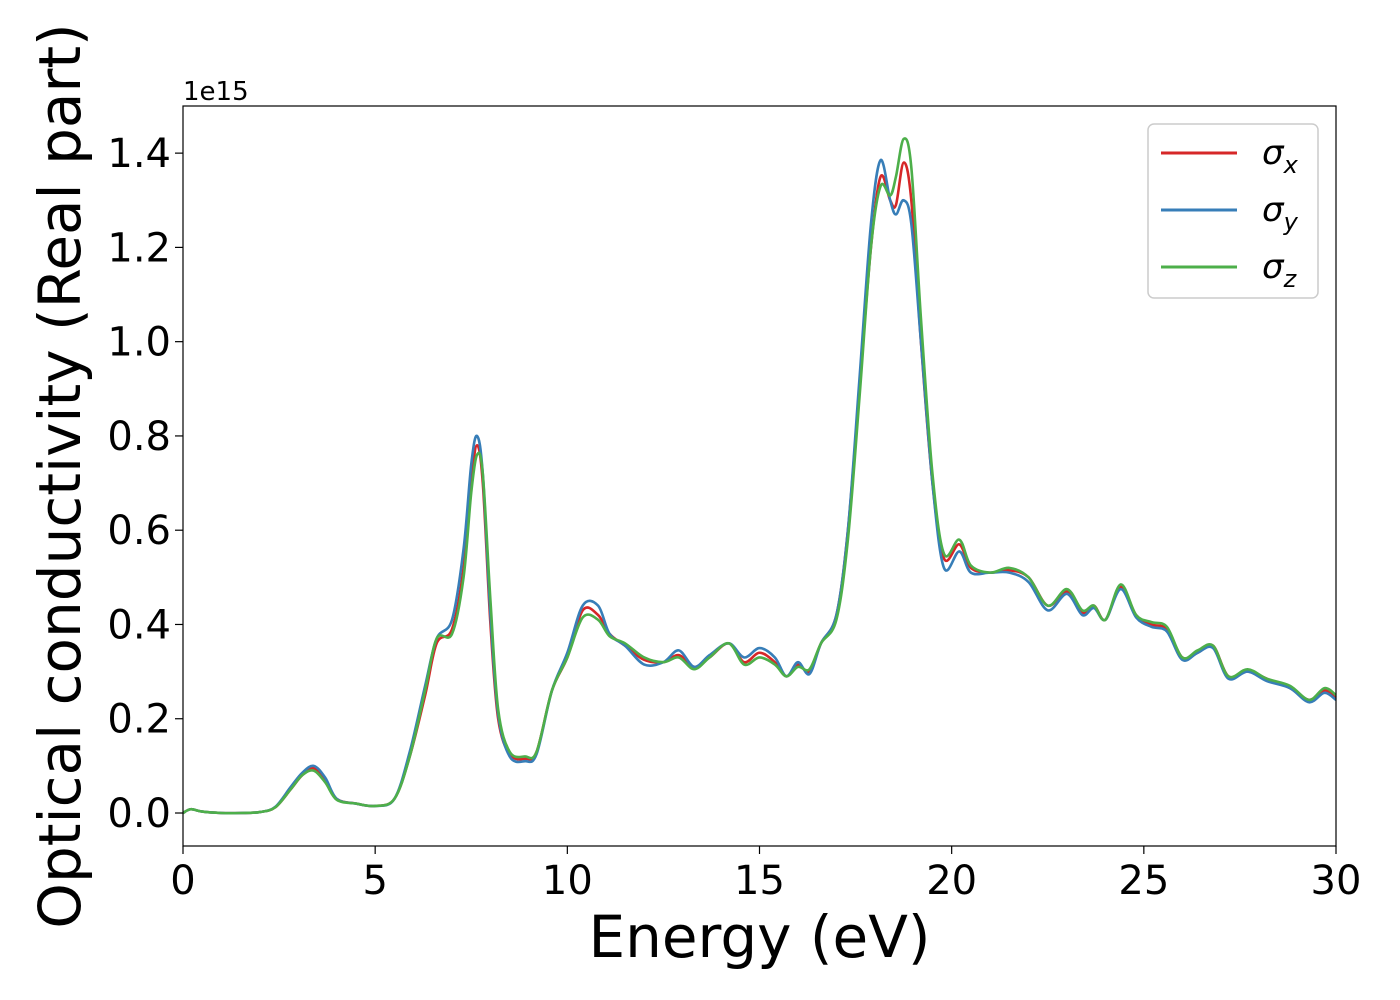 This screenshot has height=1000, width=1400. Describe the element at coordinates (951, 881) in the screenshot. I see `x-tick-label: 20` at that location.